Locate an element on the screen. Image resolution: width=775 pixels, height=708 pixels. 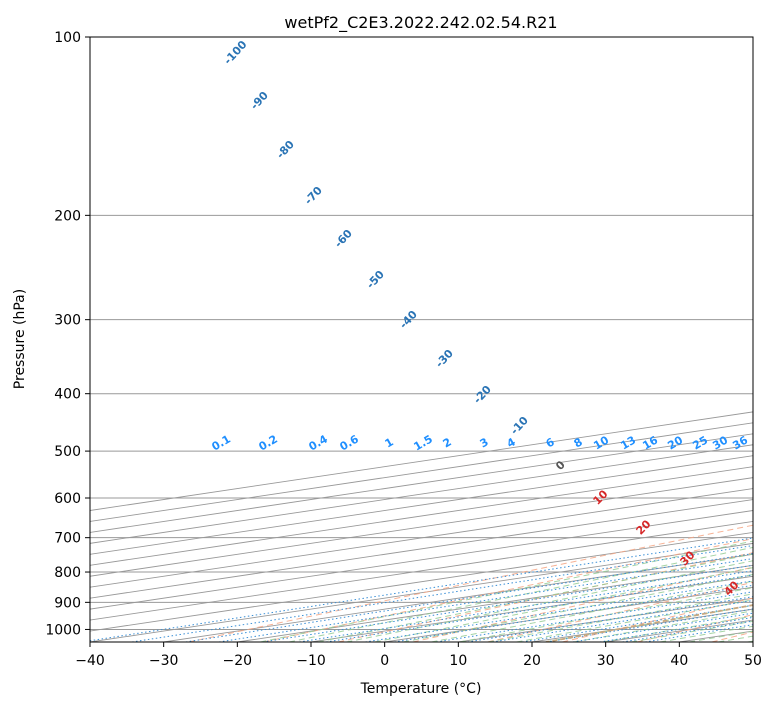
y-tick-label: 700 is located at coordinates (67, 539).